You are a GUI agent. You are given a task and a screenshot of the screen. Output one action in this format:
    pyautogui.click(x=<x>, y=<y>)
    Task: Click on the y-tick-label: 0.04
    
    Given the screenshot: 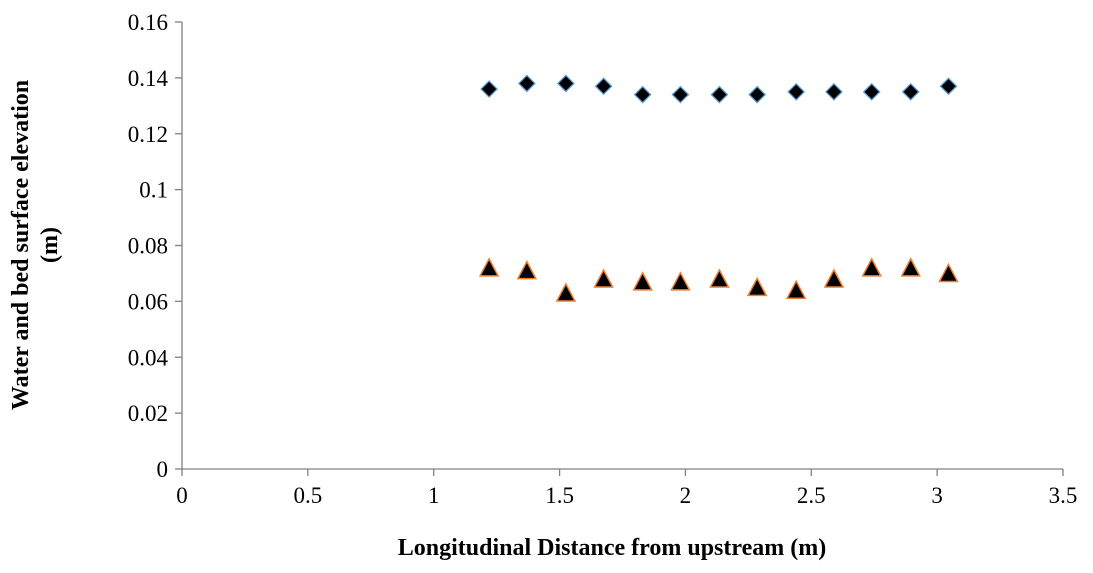 What is the action you would take?
    pyautogui.click(x=148, y=357)
    